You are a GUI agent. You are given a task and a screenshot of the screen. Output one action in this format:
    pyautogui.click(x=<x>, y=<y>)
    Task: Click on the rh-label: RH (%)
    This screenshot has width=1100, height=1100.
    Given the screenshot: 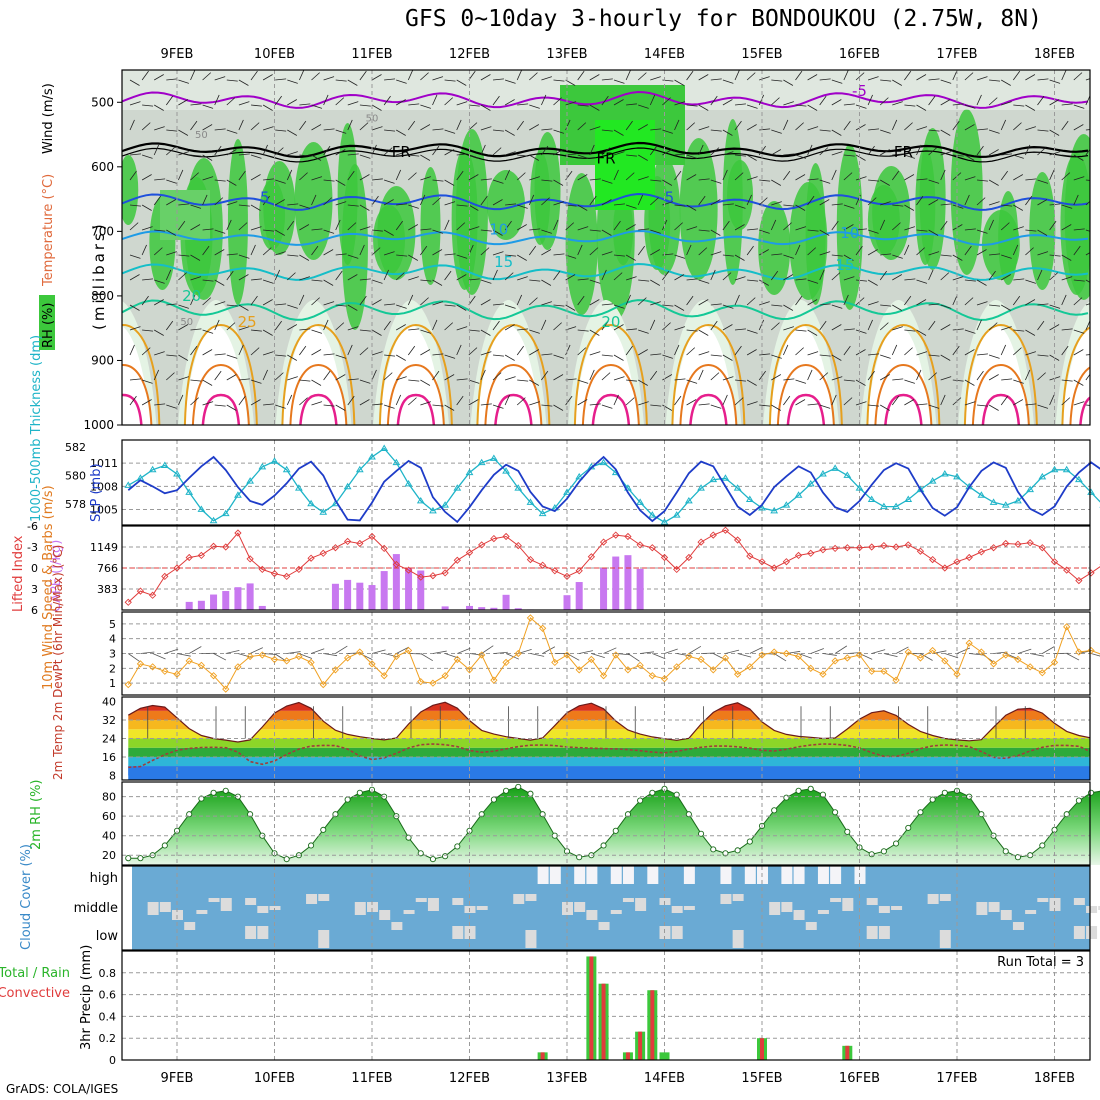 What is the action you would take?
    pyautogui.click(x=48, y=325)
    